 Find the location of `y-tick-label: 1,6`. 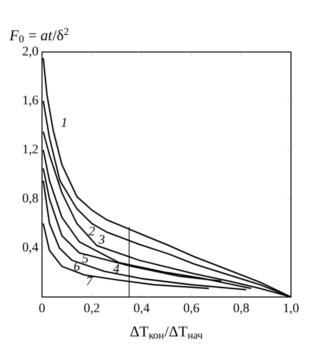

y-tick-label: 1,6 is located at coordinates (30, 101).